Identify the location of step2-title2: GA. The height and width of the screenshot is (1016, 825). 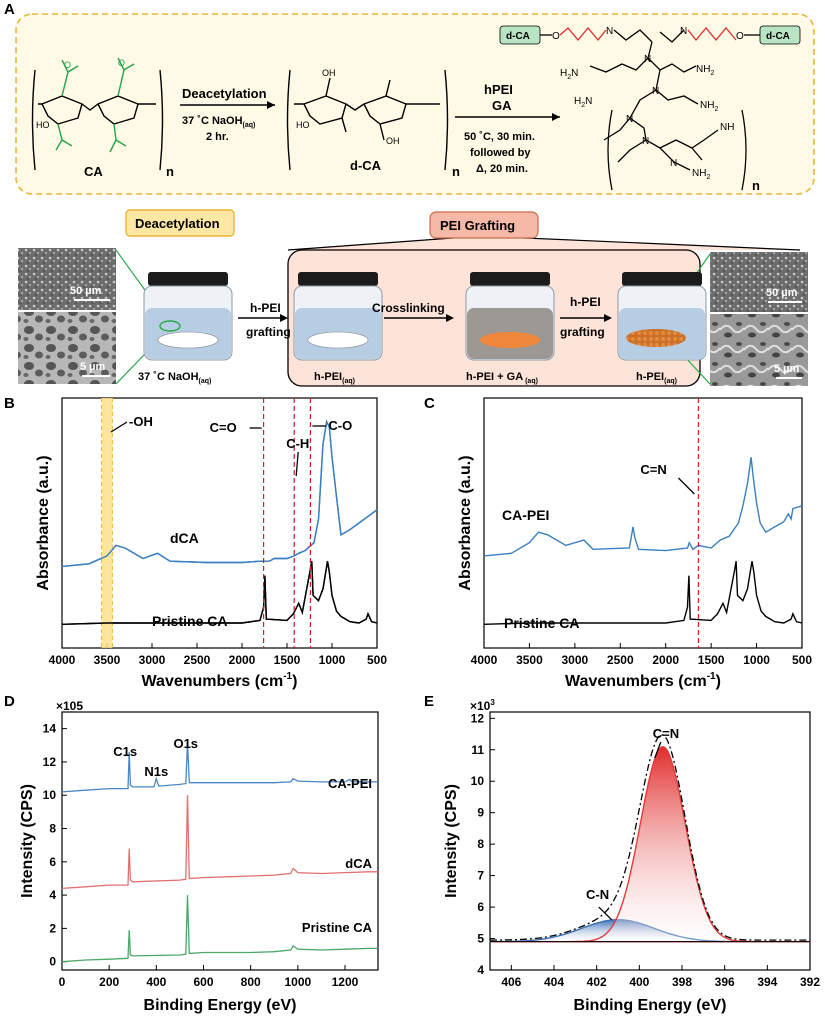
(502, 105).